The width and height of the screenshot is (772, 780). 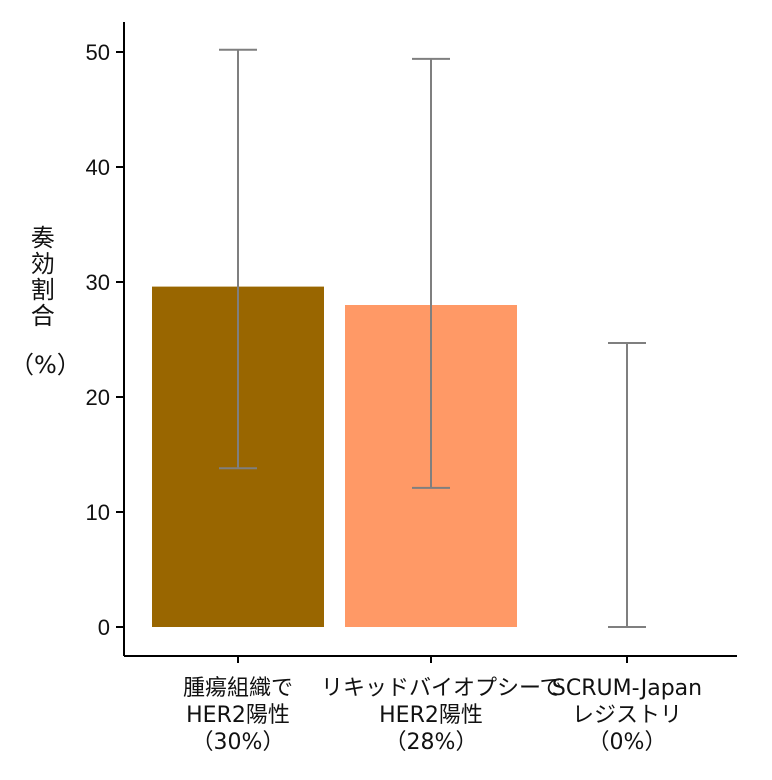 I want to click on y-tick-label-0: 0, so click(x=104, y=627).